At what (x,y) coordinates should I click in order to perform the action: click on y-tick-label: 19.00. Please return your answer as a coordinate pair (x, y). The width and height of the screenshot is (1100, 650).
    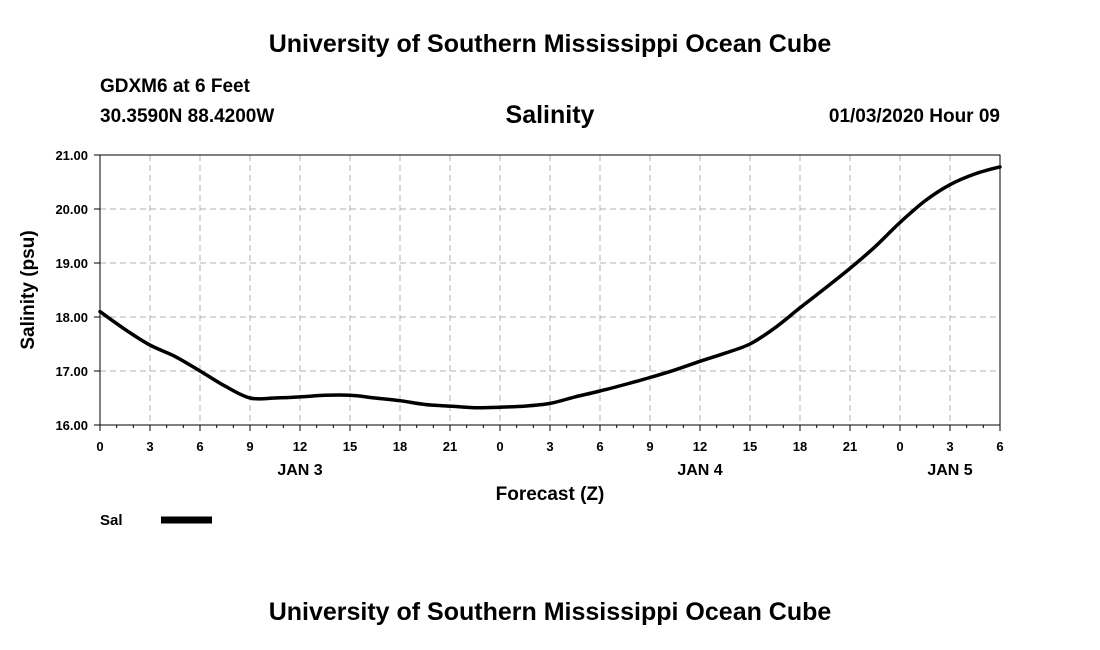
    Looking at the image, I should click on (71, 263).